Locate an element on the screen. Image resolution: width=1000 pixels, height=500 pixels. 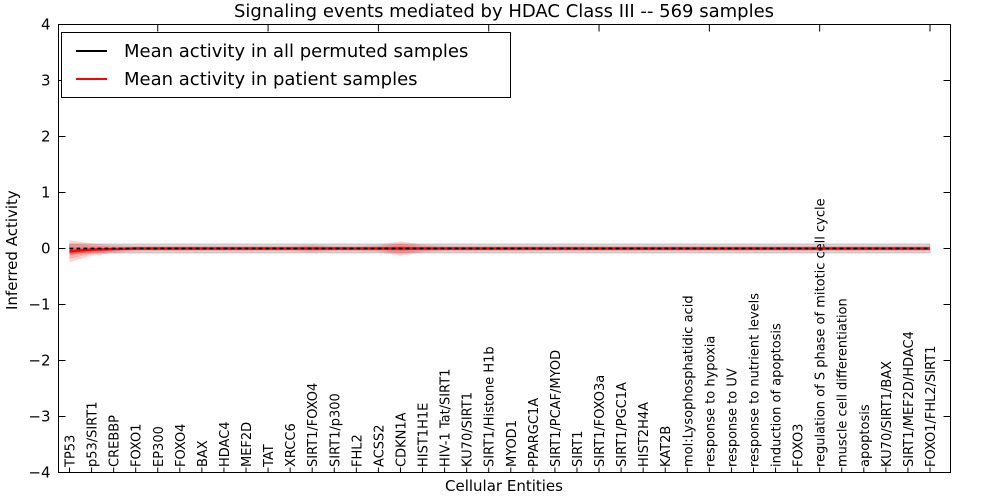
x-tick-label: FOXO4 is located at coordinates (181, 445).